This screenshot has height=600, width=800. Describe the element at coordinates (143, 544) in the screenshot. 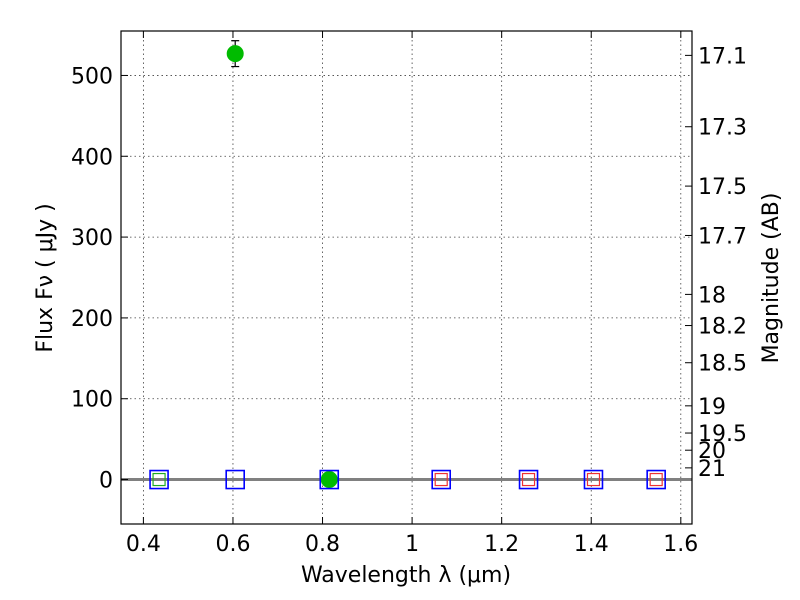

I see `x-tick-label: 0.4` at that location.